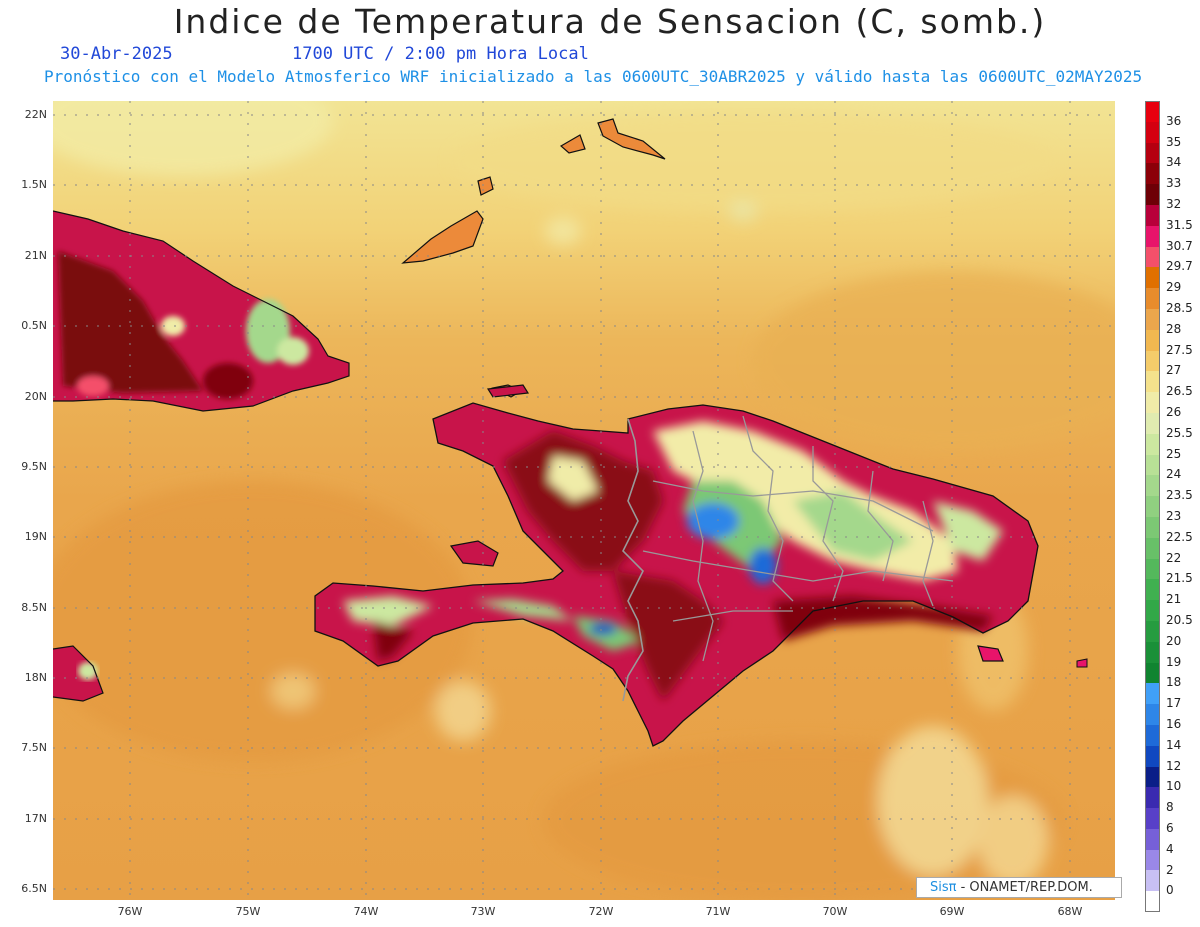  I want to click on lat-label: 21N, so click(35, 255).